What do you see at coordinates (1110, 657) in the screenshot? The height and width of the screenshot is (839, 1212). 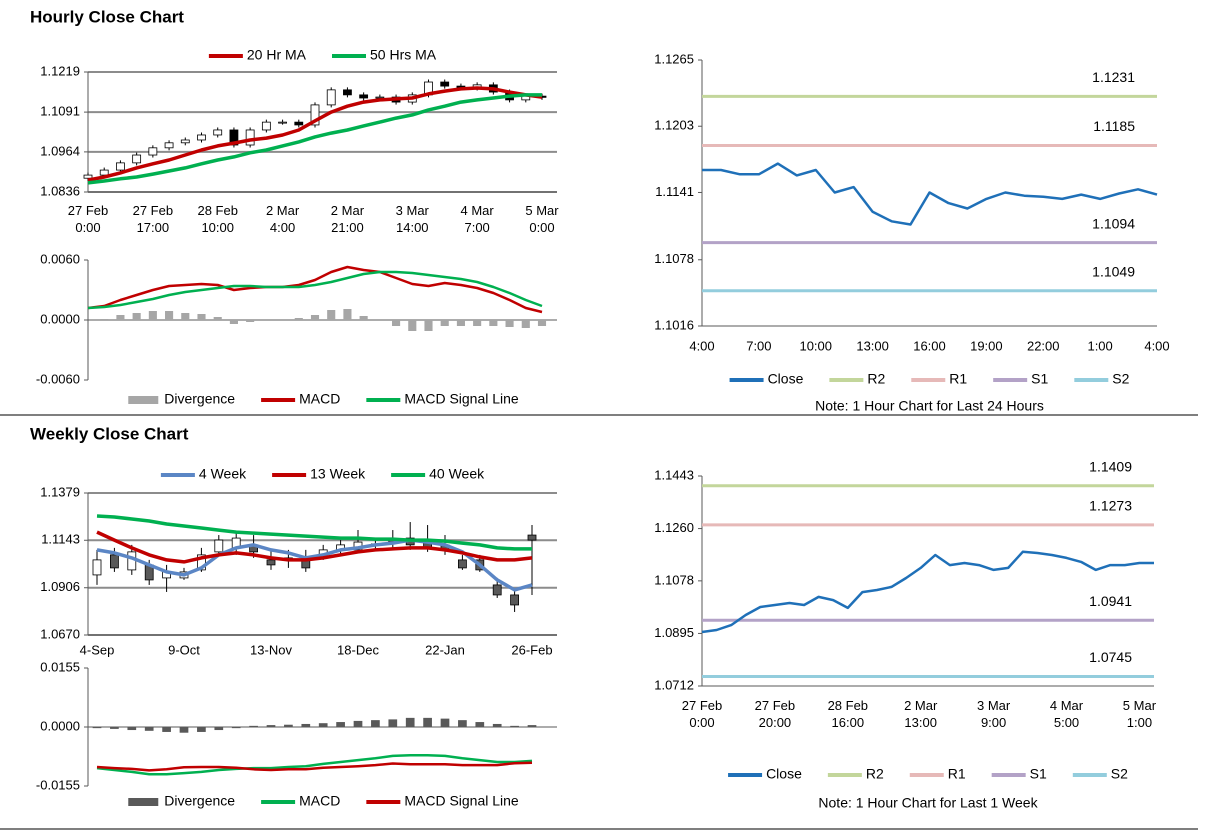 I see `level-label: 1.0745` at bounding box center [1110, 657].